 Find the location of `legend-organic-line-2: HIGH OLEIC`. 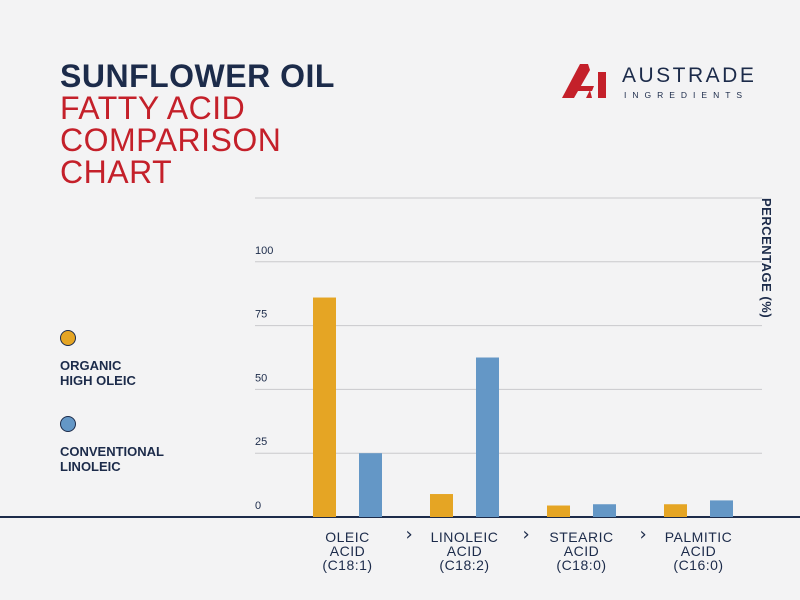

legend-organic-line-2: HIGH OLEIC is located at coordinates (98, 380).